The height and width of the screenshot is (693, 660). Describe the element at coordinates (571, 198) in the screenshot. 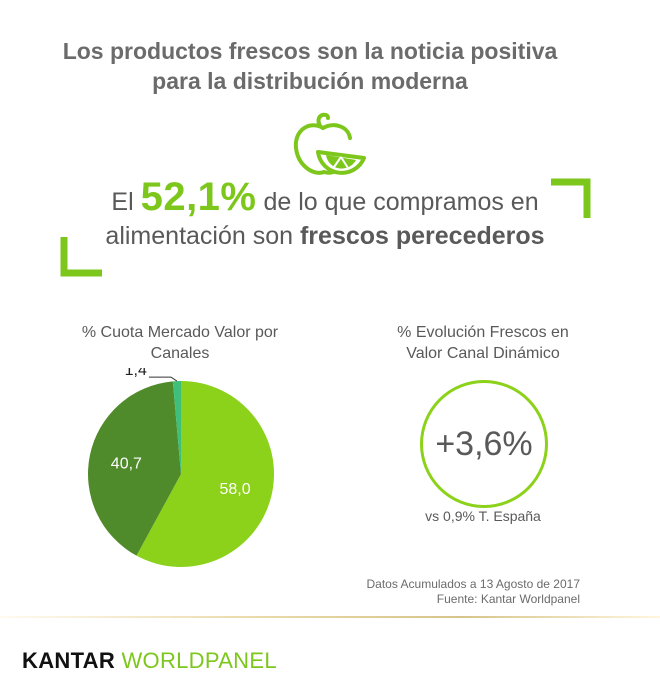

I see `bracket-top-right` at that location.